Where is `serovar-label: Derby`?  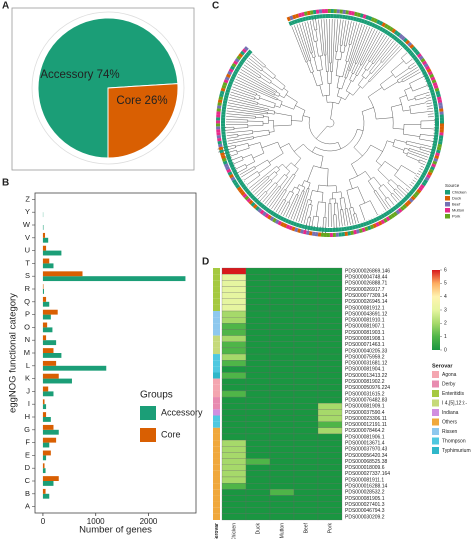 serovar-label: Derby is located at coordinates (449, 384).